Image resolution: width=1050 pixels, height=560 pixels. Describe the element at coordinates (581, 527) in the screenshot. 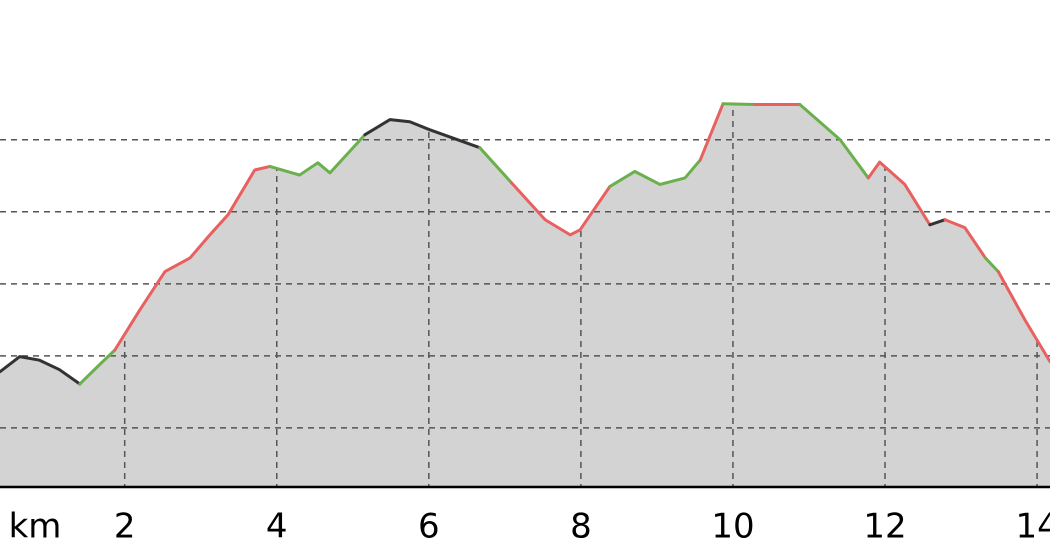

I see `x-tick-label: 8` at that location.